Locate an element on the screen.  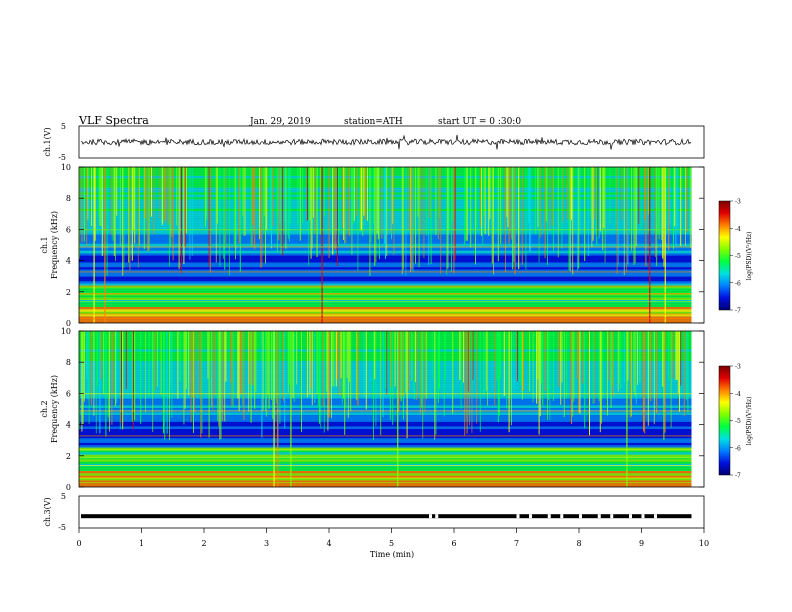
ch2-freq-ylabel: Frequency (kHz) is located at coordinates (54, 409).